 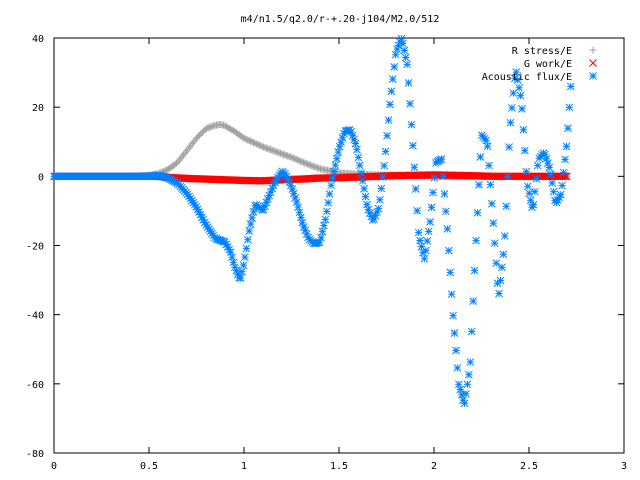 I want to click on legend-marker-g-work, so click(x=593, y=63).